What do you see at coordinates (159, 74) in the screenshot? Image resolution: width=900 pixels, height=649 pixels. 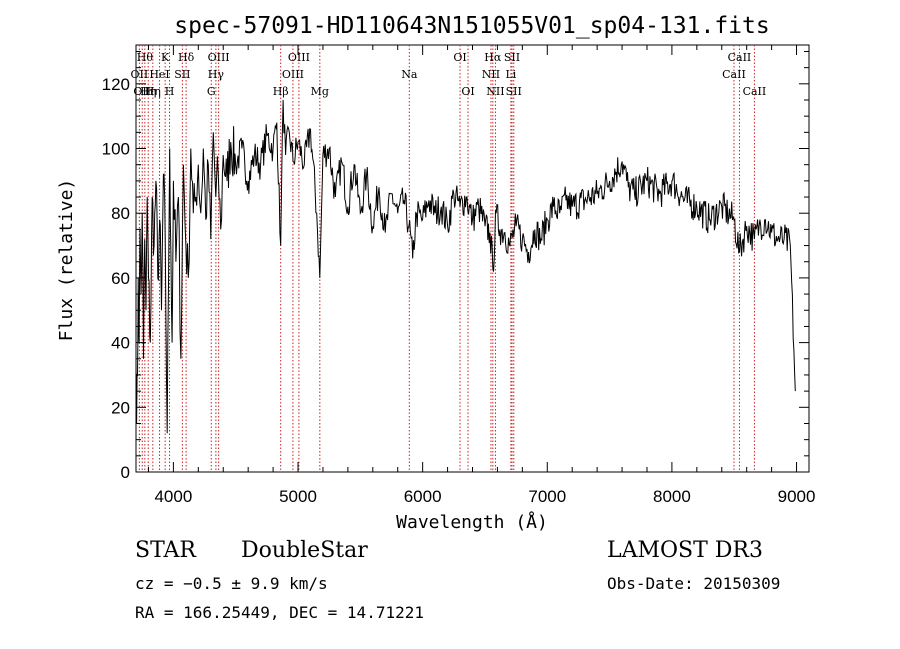 I see `line-label-5: HeI` at bounding box center [159, 74].